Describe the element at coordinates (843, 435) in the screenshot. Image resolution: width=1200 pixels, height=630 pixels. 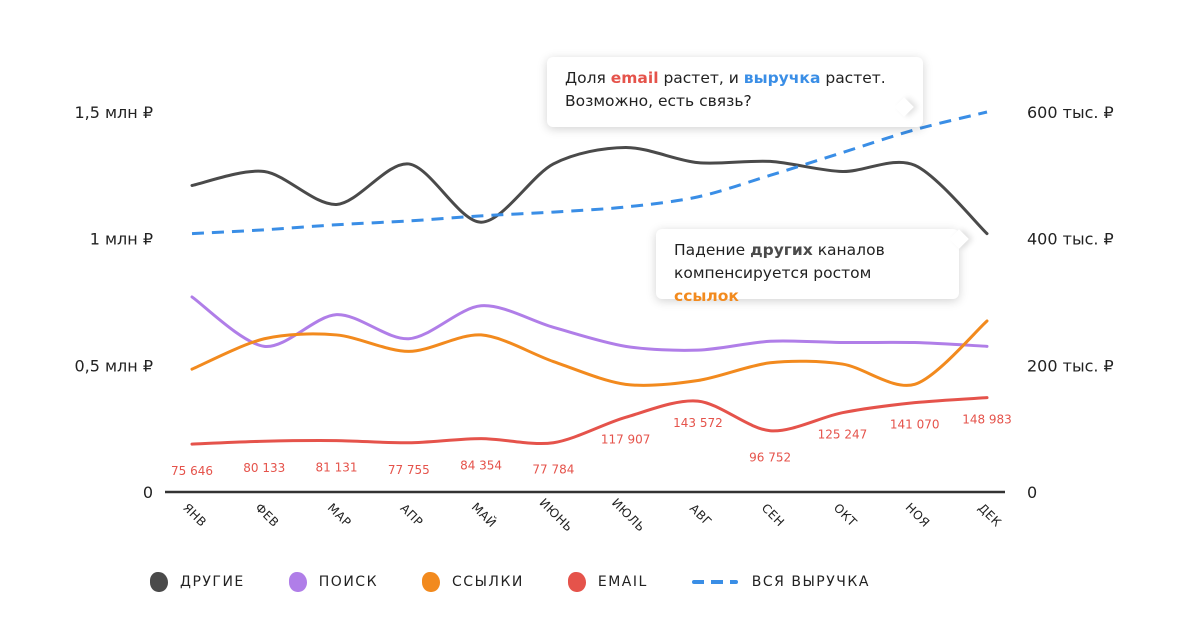
I see `email-data-label-9: 125 247` at that location.